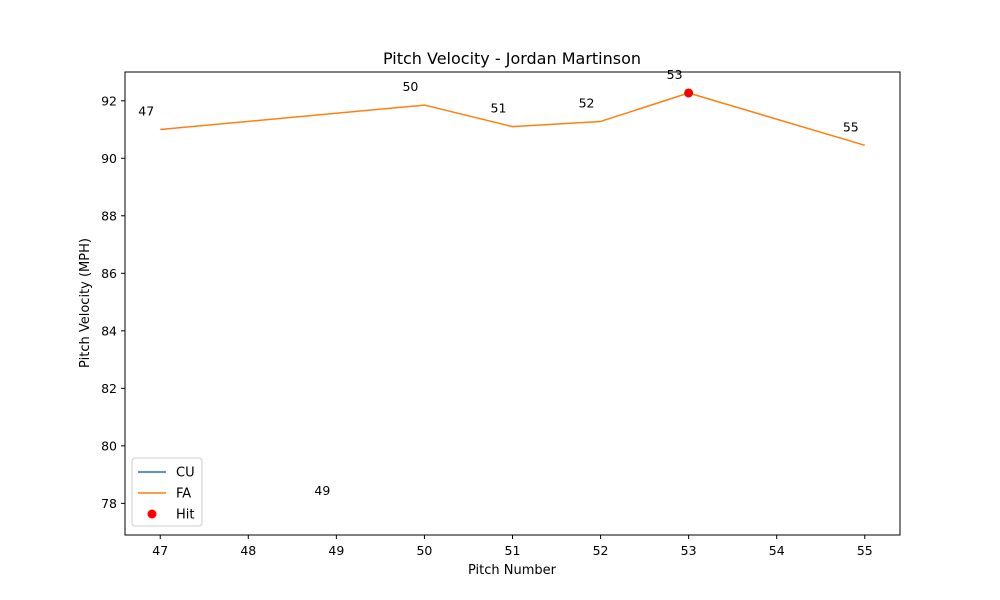 This screenshot has width=1000, height=600. Describe the element at coordinates (85, 303) in the screenshot. I see `y-axis-label: Pitch Velocity (MPH)` at that location.